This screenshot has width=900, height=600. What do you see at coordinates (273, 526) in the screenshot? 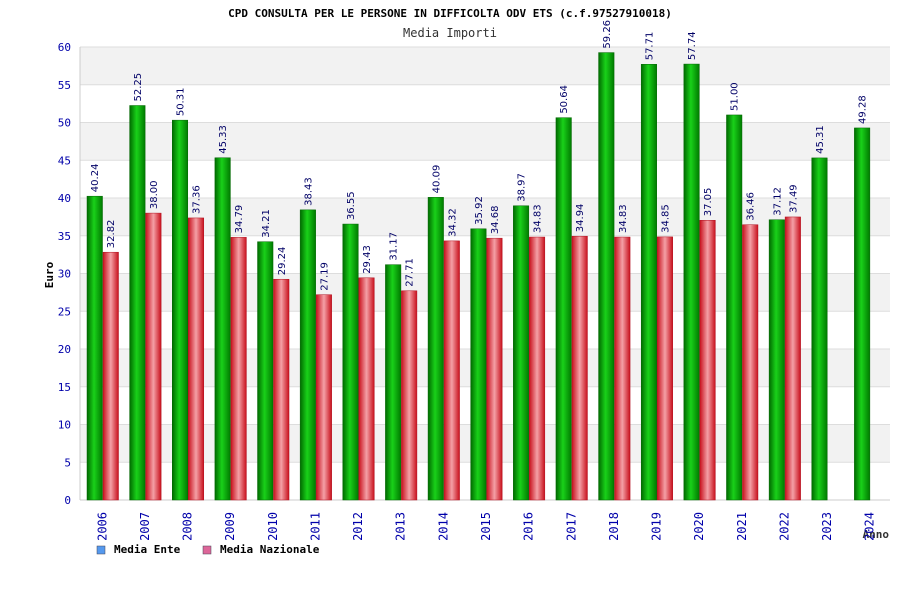
I see `x-tick-label: 2010` at bounding box center [273, 526].